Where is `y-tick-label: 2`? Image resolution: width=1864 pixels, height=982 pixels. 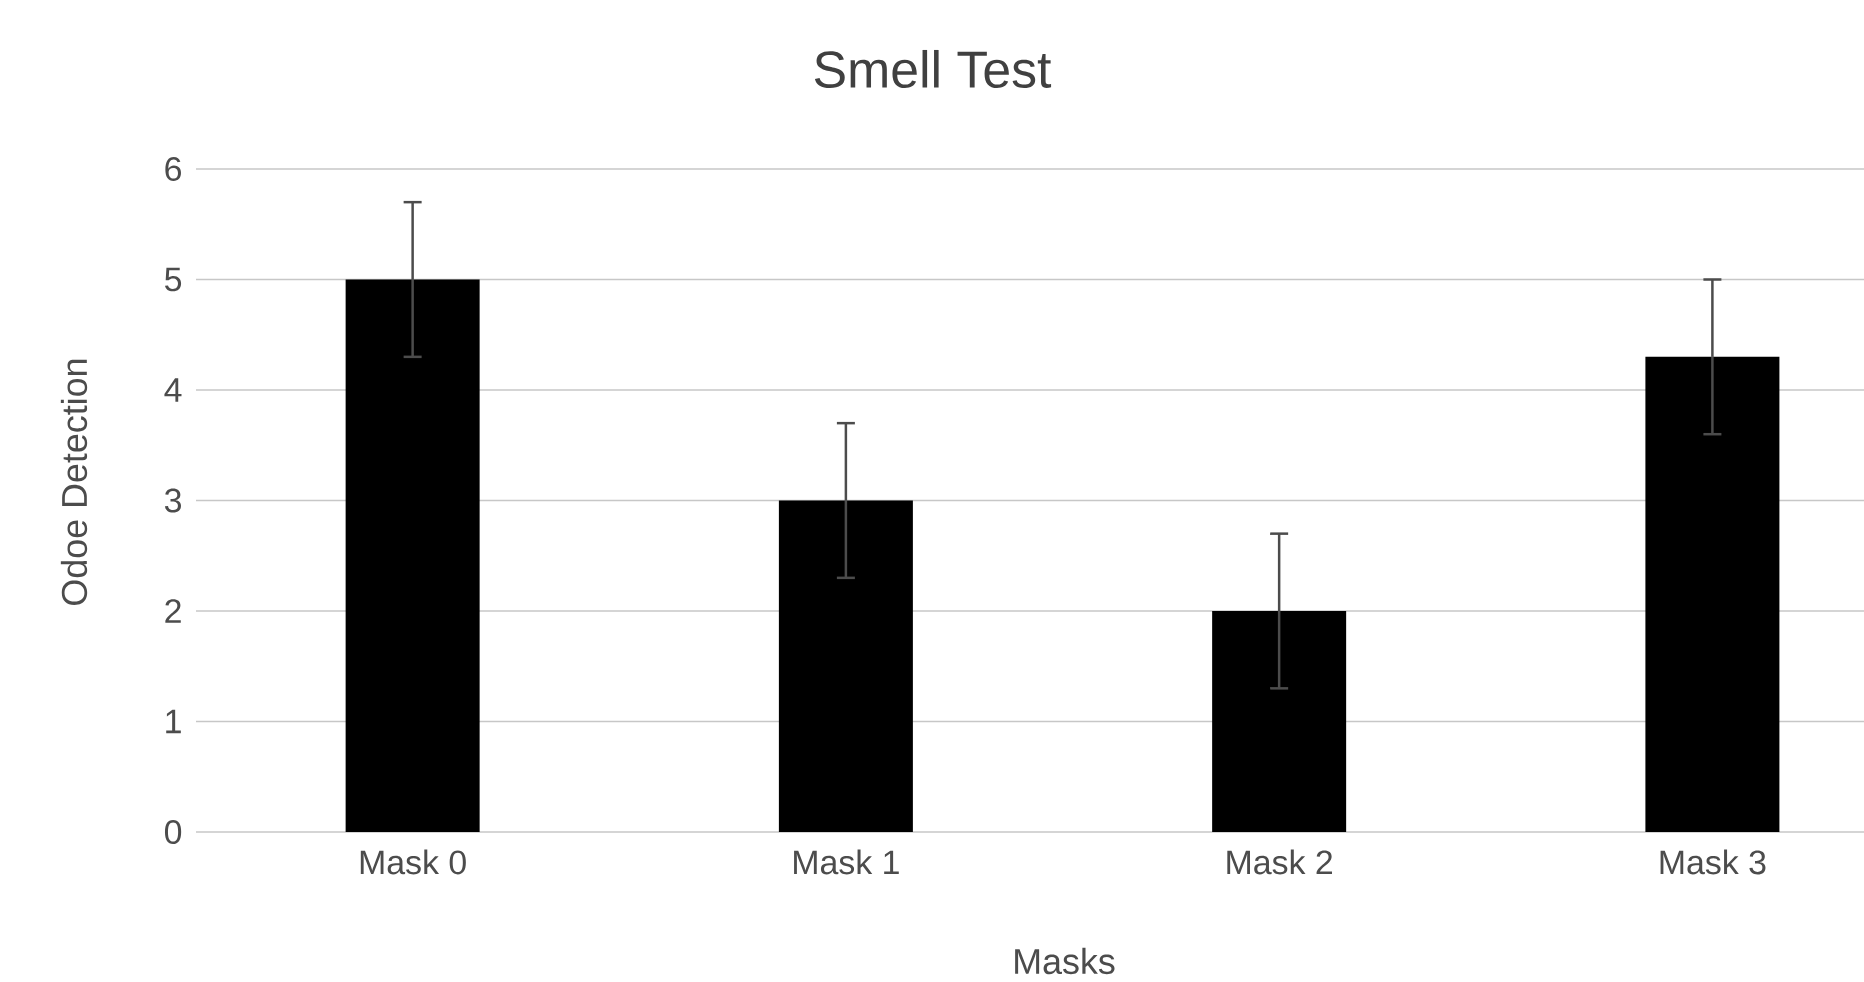
y-tick-label: 2 is located at coordinates (173, 611).